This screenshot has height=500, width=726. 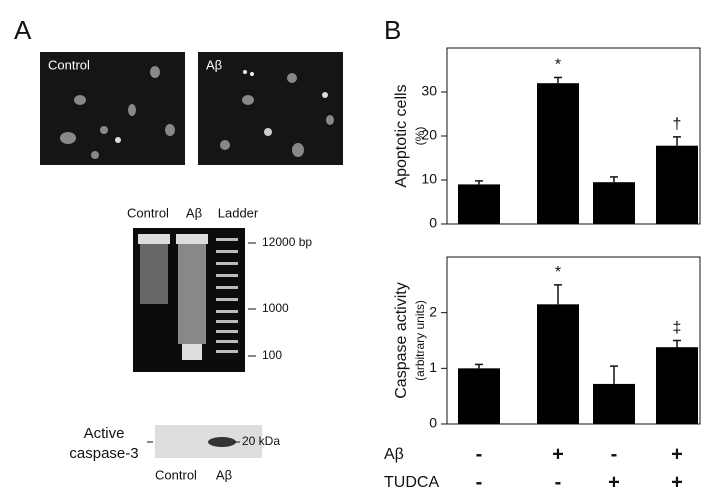 I want to click on y-axis-unit: (%), so click(x=420, y=136).